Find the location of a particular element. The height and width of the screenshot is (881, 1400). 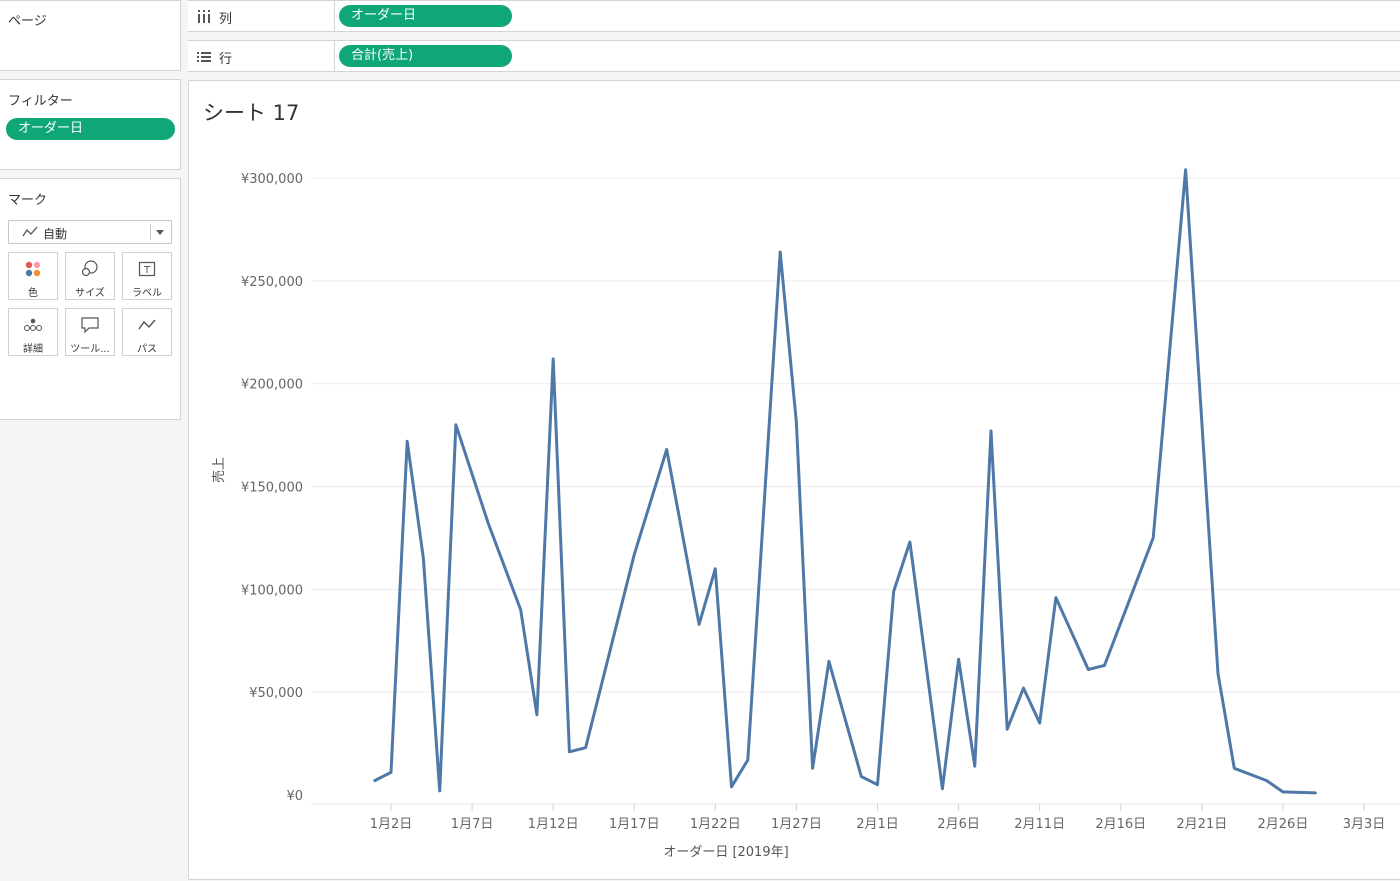

x-tick-label: 1月27日 is located at coordinates (796, 824).